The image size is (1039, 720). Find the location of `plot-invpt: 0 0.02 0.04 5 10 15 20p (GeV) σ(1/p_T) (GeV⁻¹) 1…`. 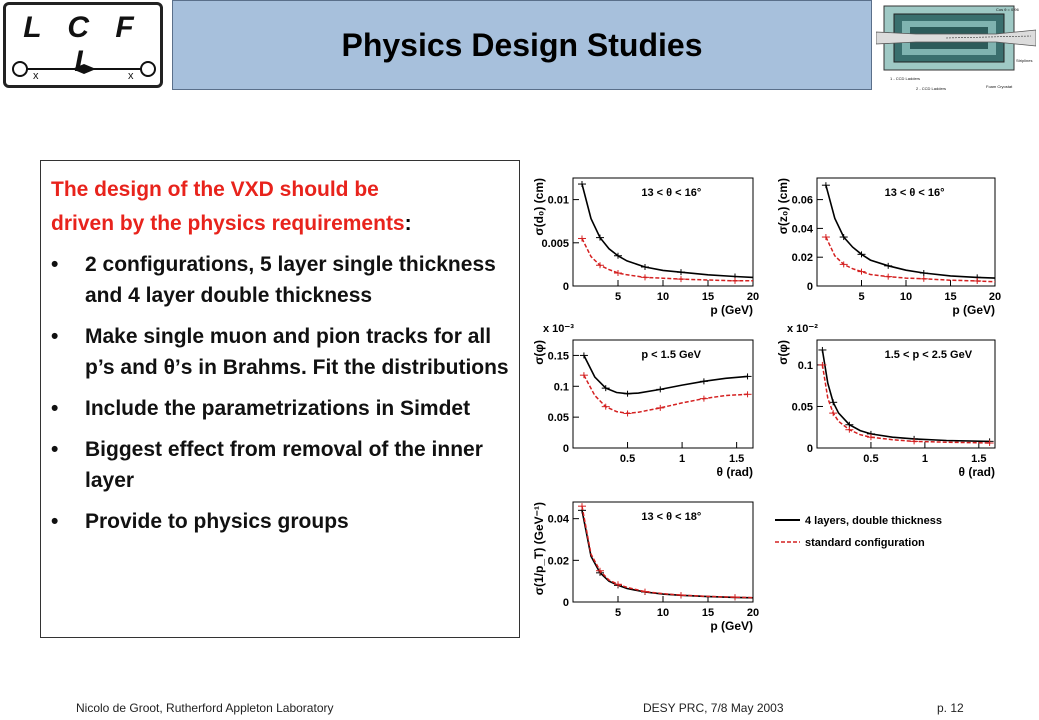

plot-invpt: 0 0.02 0.04 5 10 15 20p (GeV) σ(1/p_T) (GeV⁻¹) 1… is located at coordinates (645, 567).